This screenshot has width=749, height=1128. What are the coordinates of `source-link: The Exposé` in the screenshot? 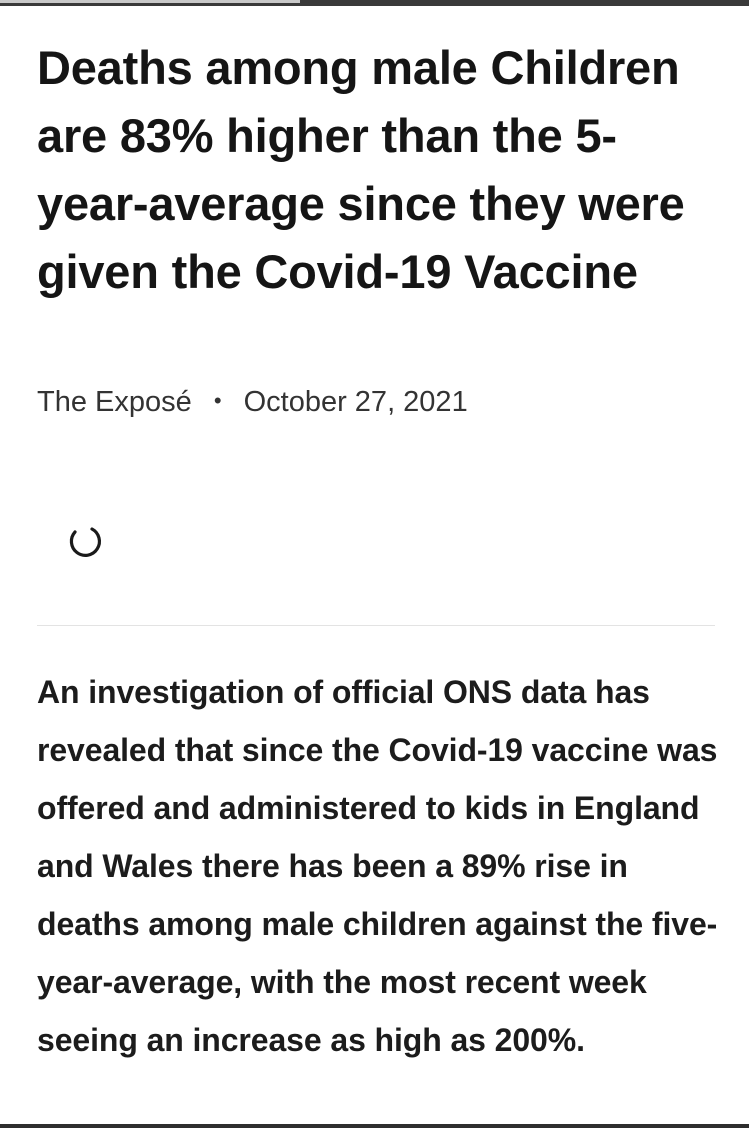 It's located at (114, 402).